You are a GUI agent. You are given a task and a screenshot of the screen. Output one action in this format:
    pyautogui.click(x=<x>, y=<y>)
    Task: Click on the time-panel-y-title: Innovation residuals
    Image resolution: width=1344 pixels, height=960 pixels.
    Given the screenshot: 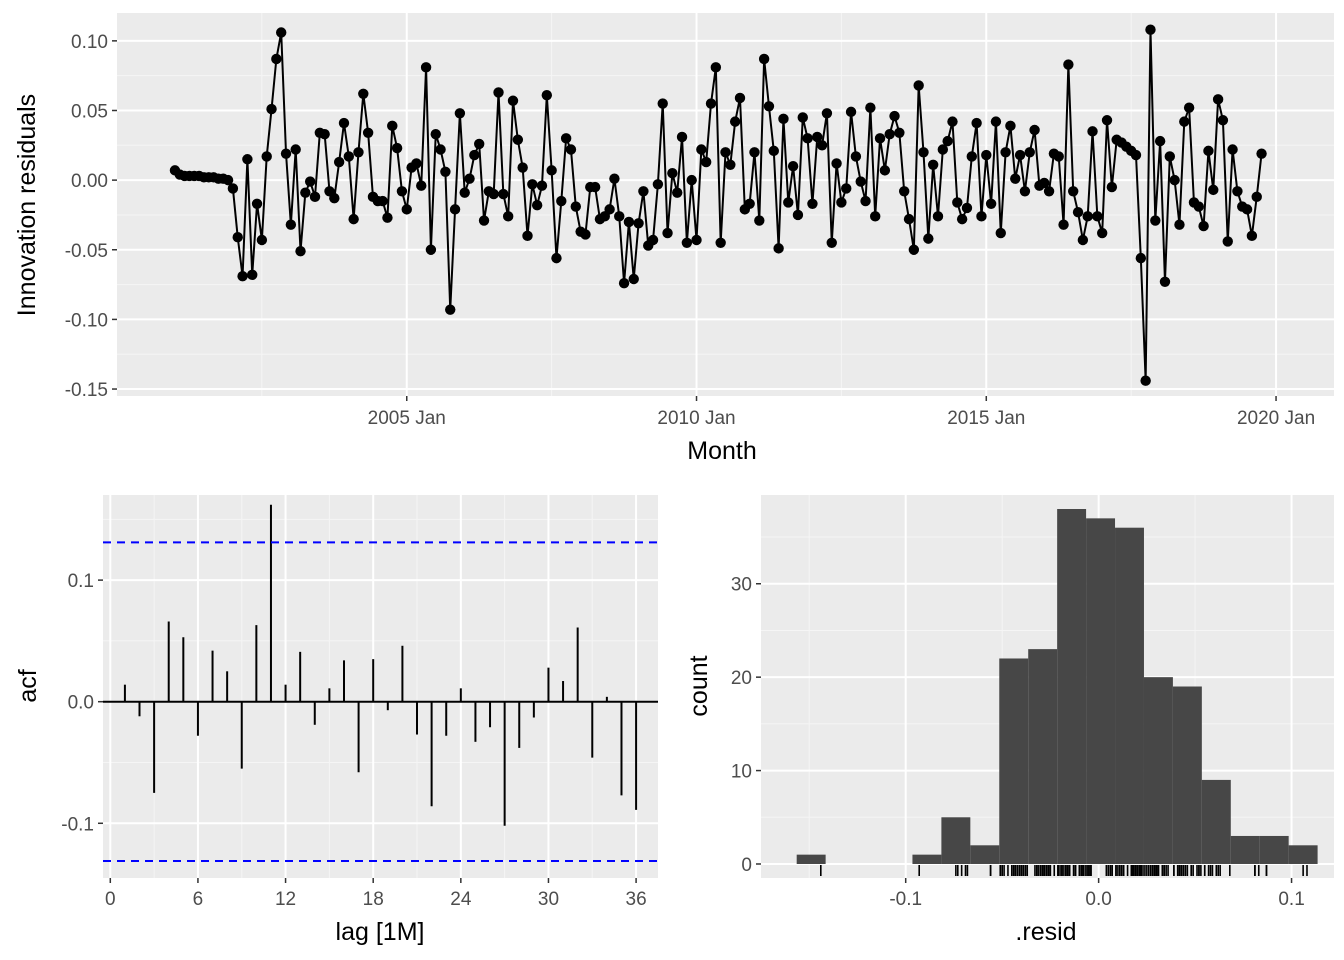 What is the action you would take?
    pyautogui.click(x=27, y=205)
    